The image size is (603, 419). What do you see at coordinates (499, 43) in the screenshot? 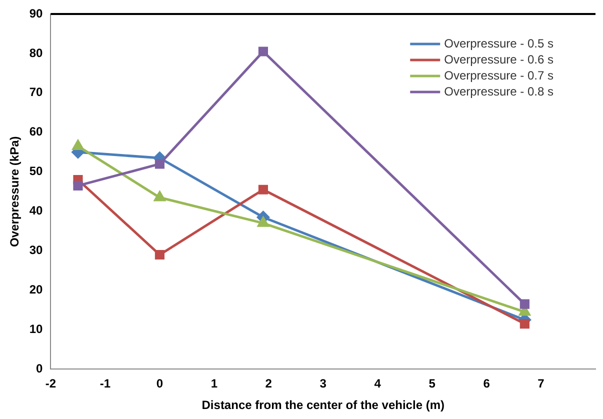
I see `legend-label: Overpressure - 0.5 s` at bounding box center [499, 43].